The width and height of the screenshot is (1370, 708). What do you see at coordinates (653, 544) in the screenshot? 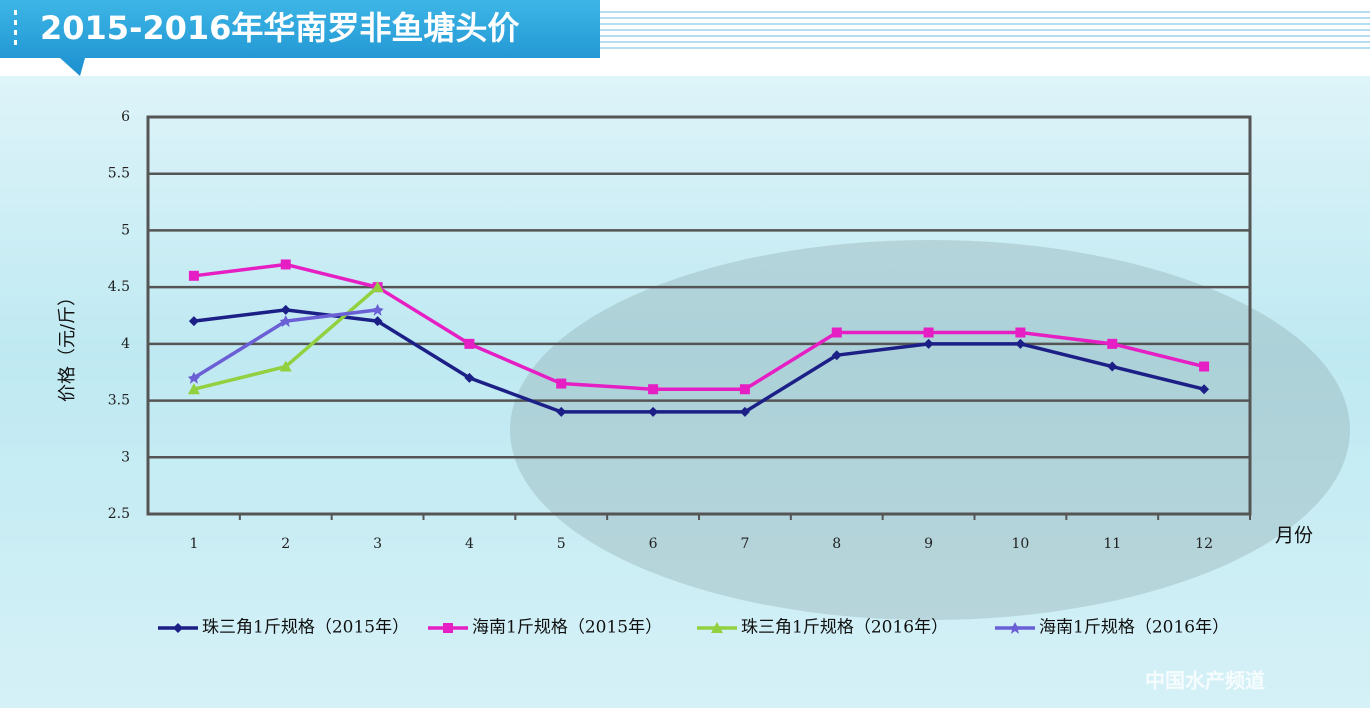
I see `x-tick-label: 6` at bounding box center [653, 544].